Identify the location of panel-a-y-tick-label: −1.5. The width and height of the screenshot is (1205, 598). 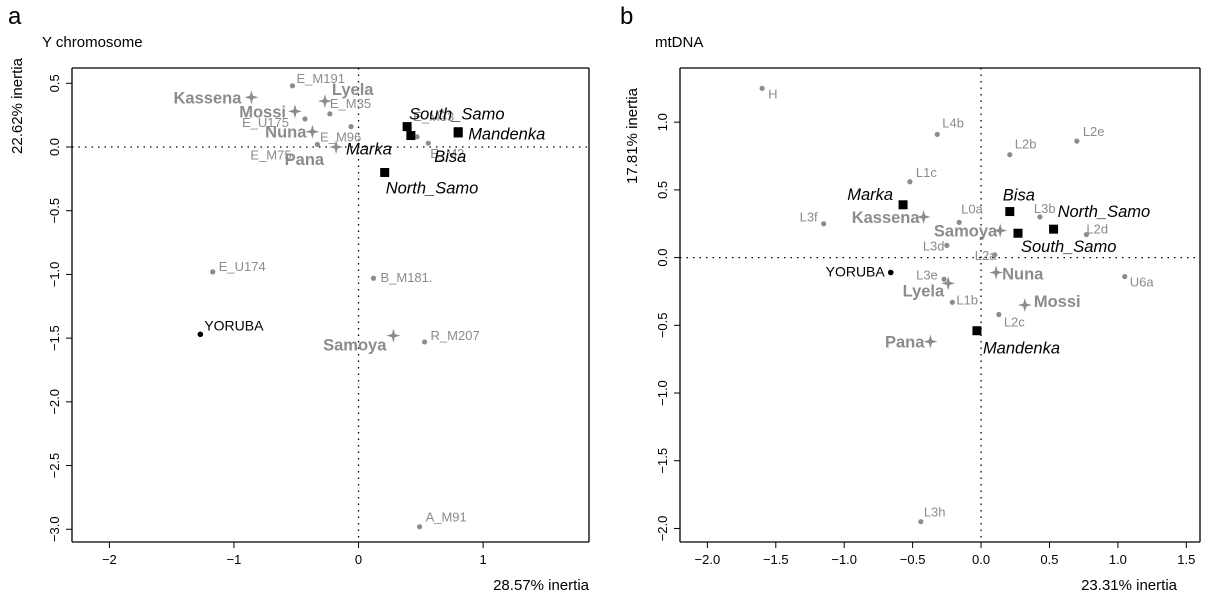
(54, 338).